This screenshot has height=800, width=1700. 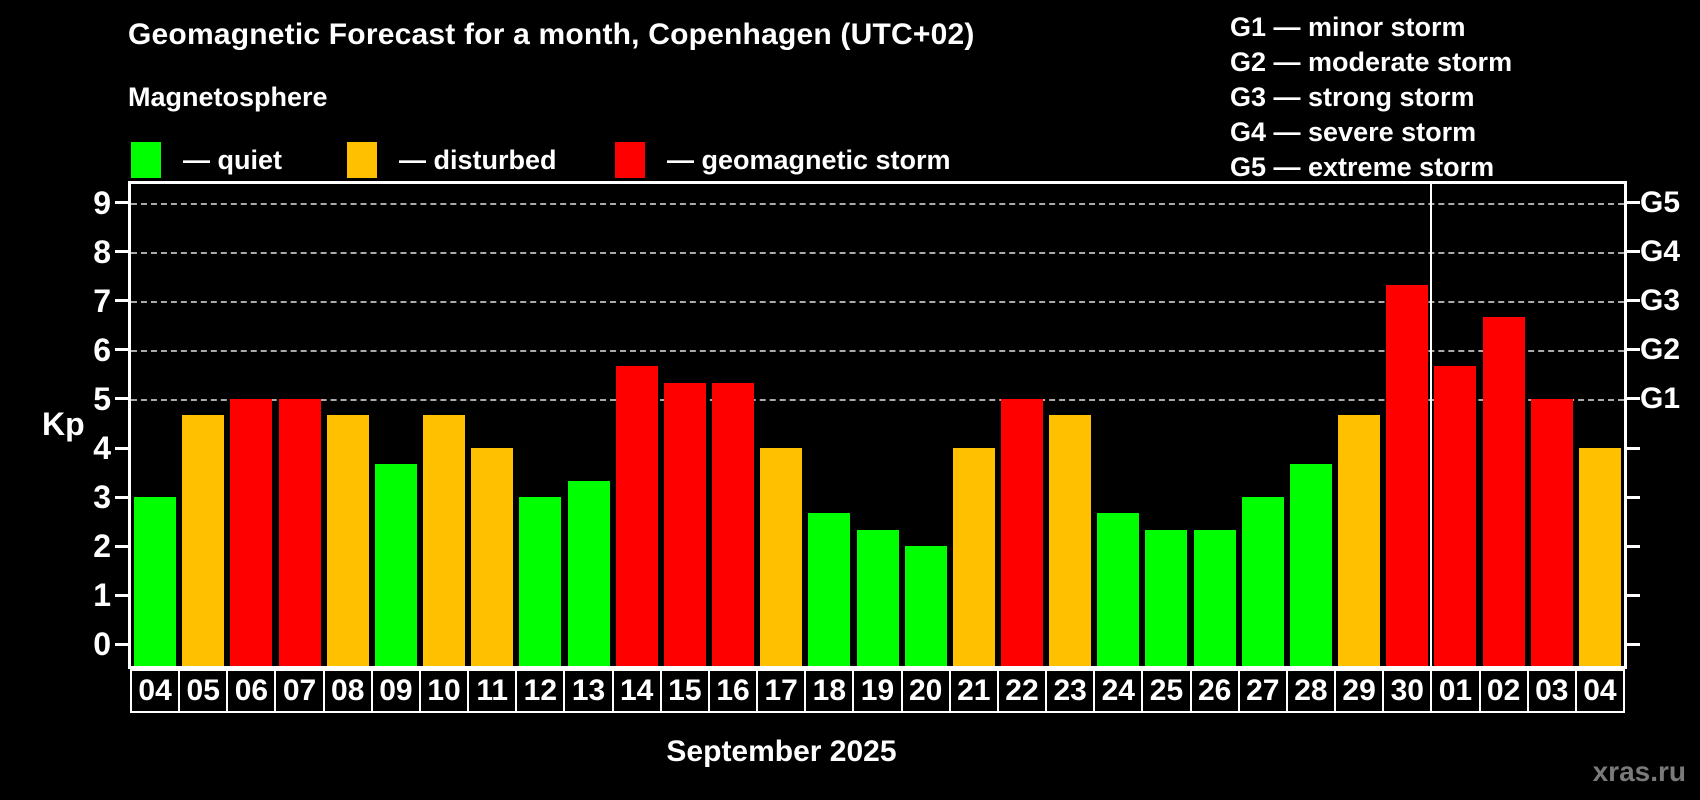 I want to click on right-axis-label-g4: G4, so click(x=1660, y=251).